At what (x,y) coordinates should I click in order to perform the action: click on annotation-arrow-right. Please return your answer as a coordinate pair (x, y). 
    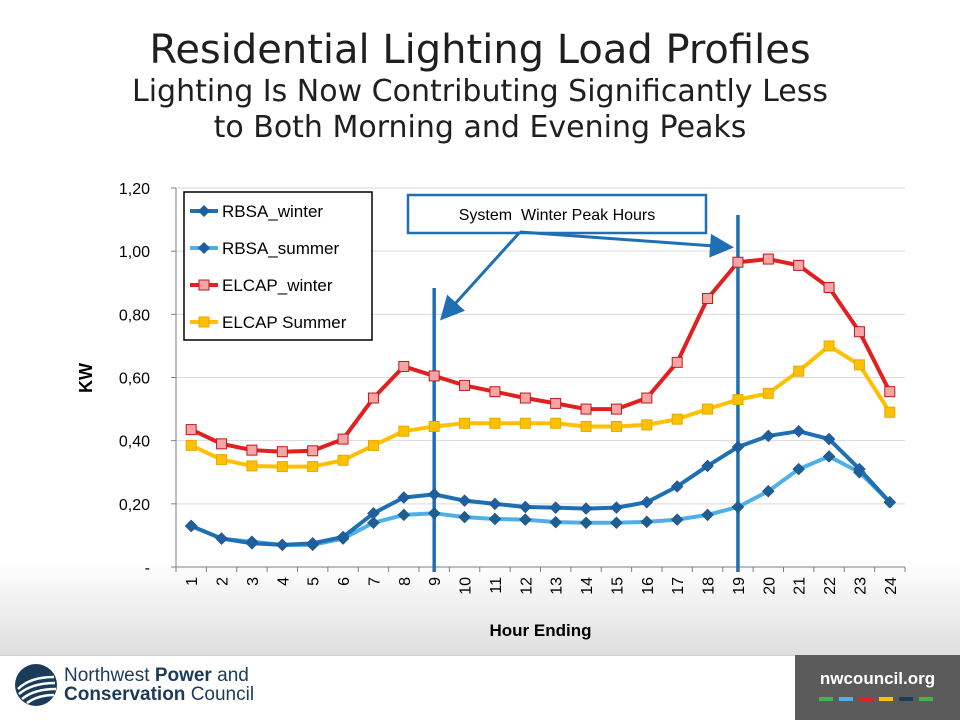
    Looking at the image, I should click on (626, 244).